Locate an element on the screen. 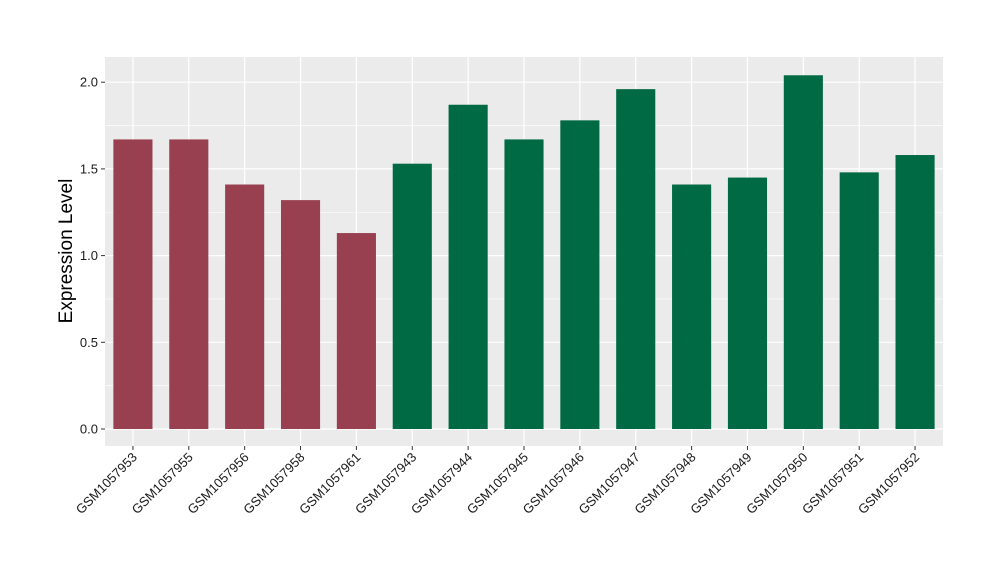 Image resolution: width=1000 pixels, height=580 pixels. bar-GSM1057950 is located at coordinates (803, 252).